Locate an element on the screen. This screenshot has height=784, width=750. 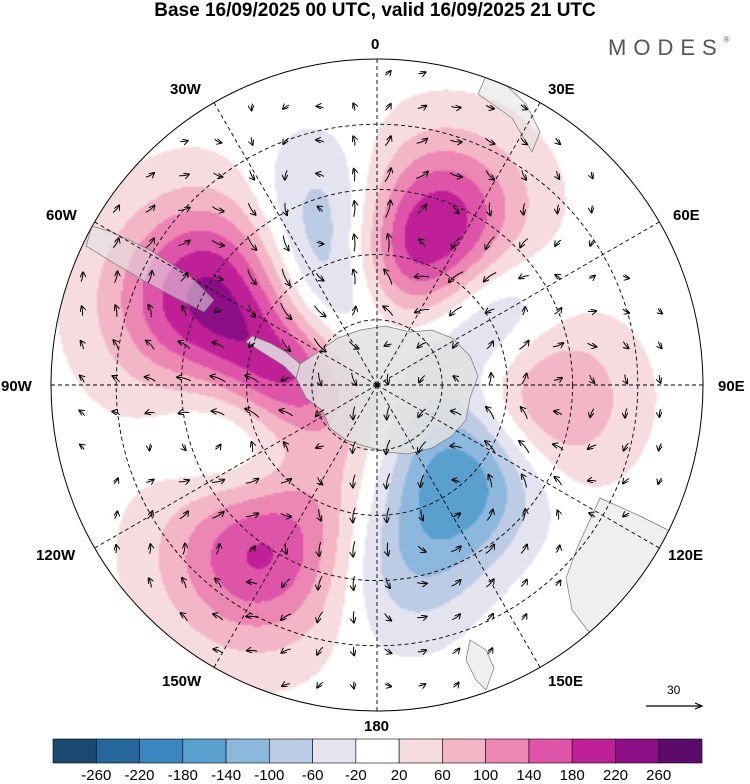
colorbar-tick-label: 260 is located at coordinates (658, 775).